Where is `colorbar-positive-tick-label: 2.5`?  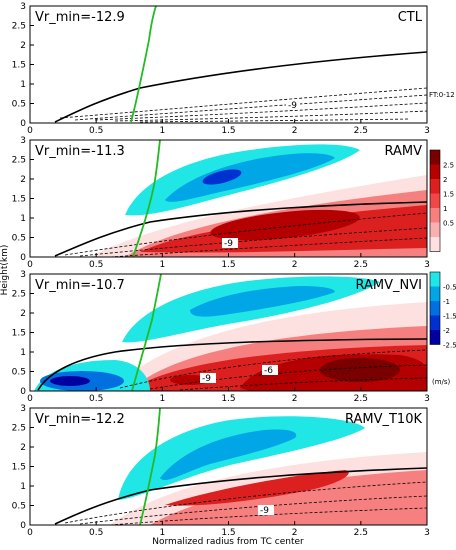
colorbar-positive-tick-label: 2.5 is located at coordinates (448, 166).